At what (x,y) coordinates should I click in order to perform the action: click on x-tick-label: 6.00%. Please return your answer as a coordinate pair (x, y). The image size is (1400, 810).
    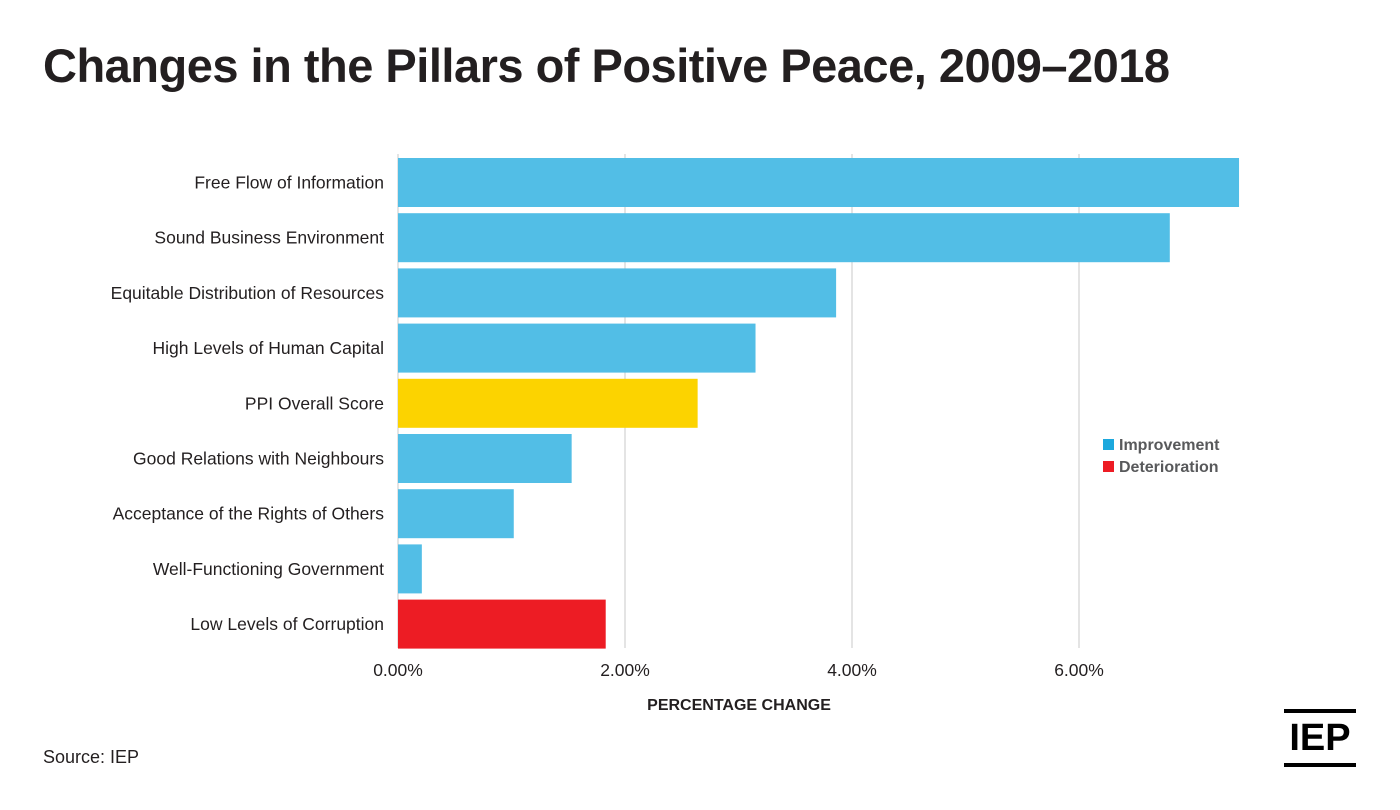
    Looking at the image, I should click on (1079, 670).